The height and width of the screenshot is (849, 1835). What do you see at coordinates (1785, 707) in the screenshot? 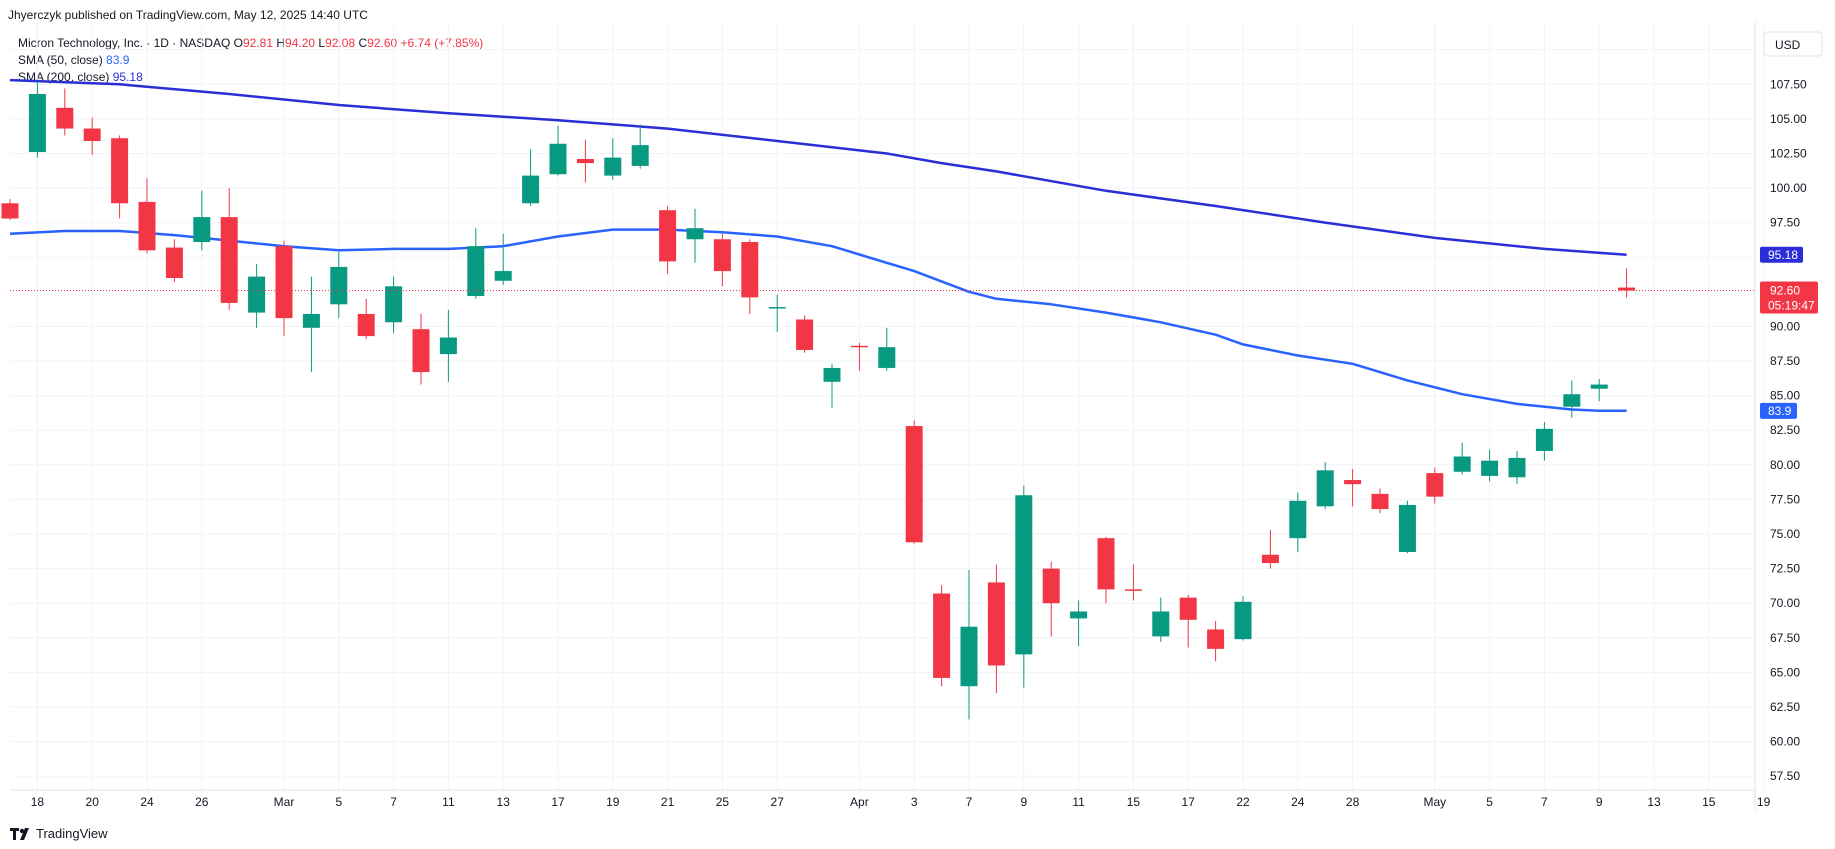
I see `price-tick-label: 62.50` at bounding box center [1785, 707].